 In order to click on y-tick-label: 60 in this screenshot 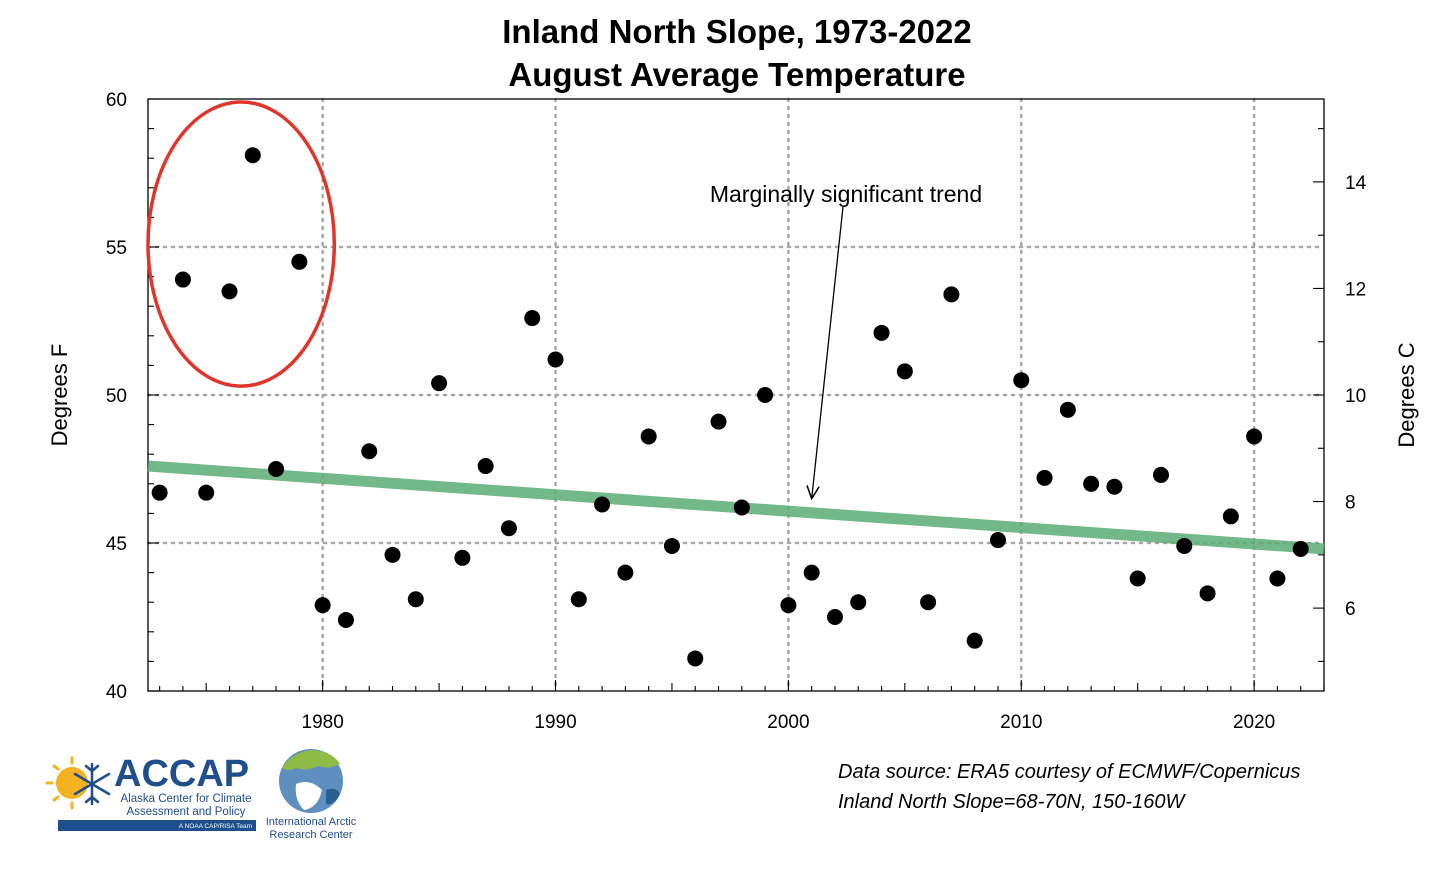, I will do `click(116, 100)`.